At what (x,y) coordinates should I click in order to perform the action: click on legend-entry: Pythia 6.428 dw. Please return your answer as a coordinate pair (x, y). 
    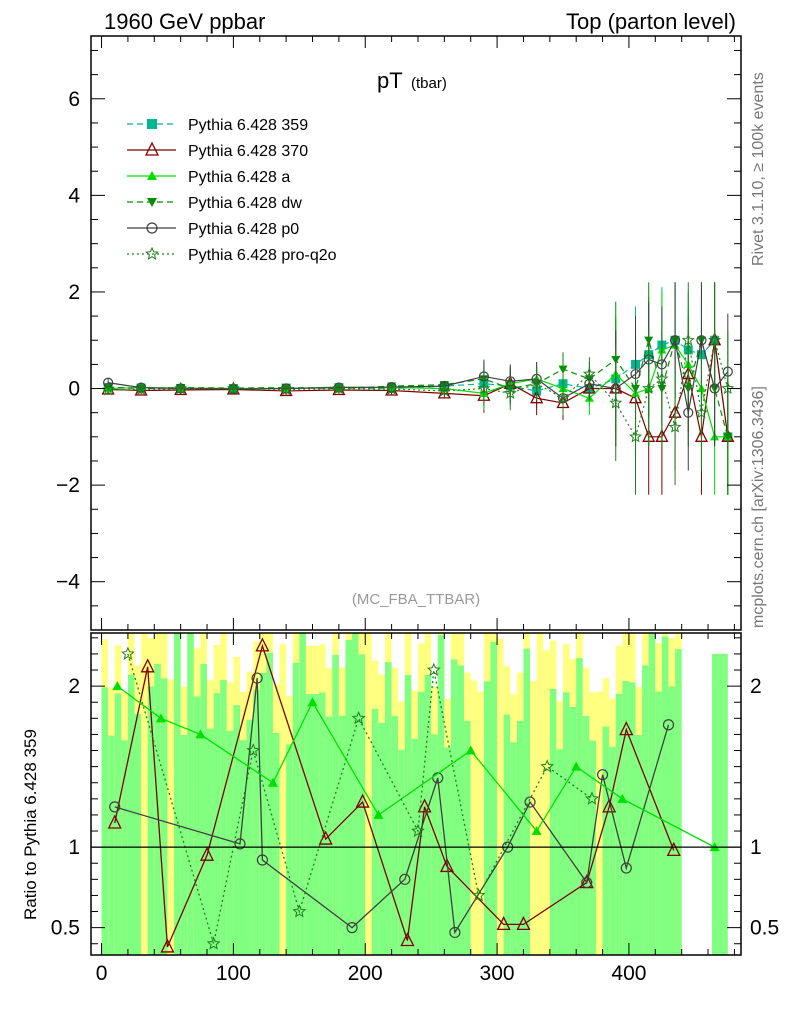
    Looking at the image, I should click on (214, 203).